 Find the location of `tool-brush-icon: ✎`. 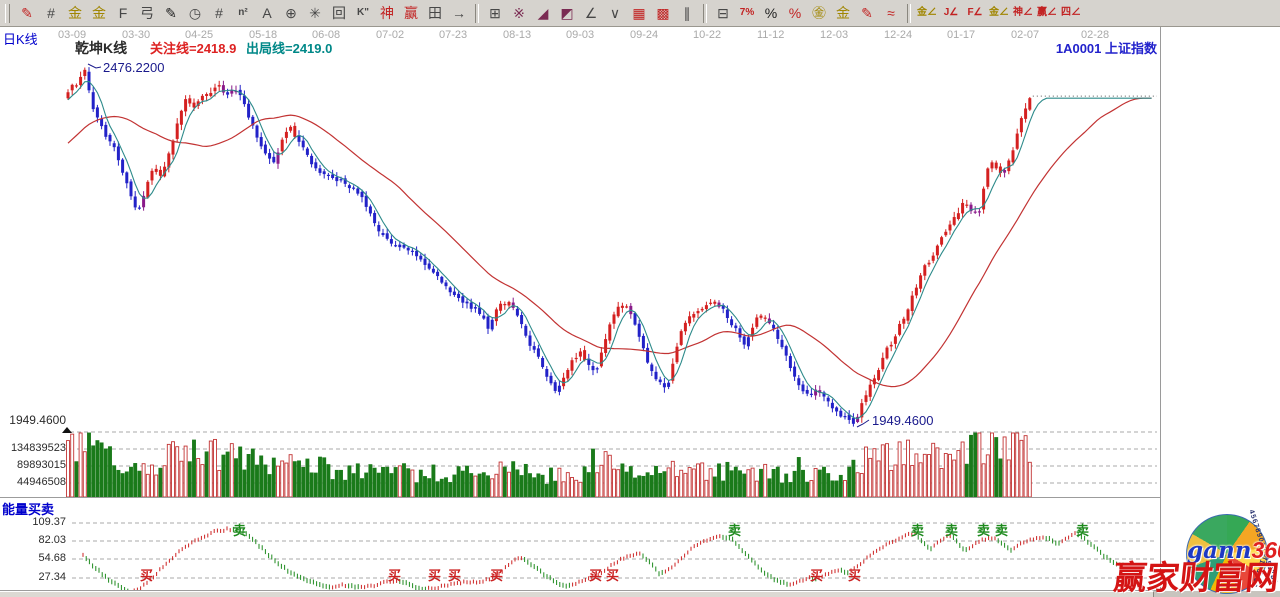

tool-brush-icon: ✎ is located at coordinates (867, 13).